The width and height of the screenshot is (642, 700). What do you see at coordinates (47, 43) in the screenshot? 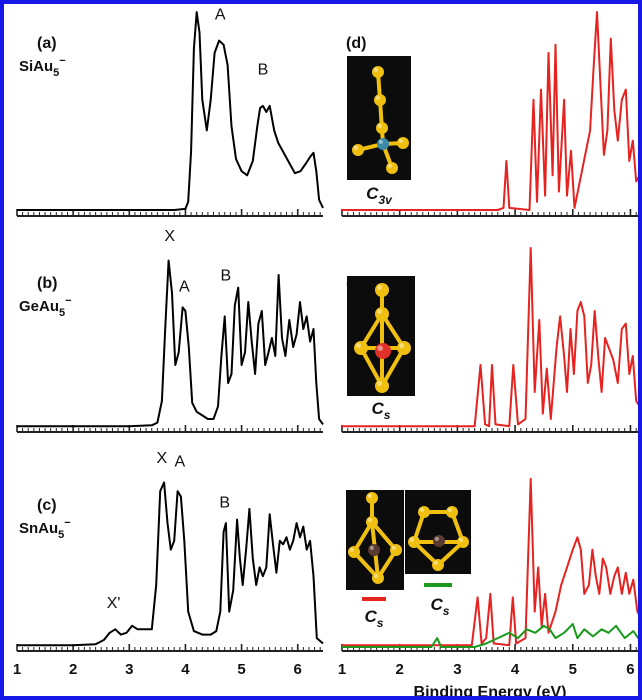
I see `panel-label: (a)` at bounding box center [47, 43].